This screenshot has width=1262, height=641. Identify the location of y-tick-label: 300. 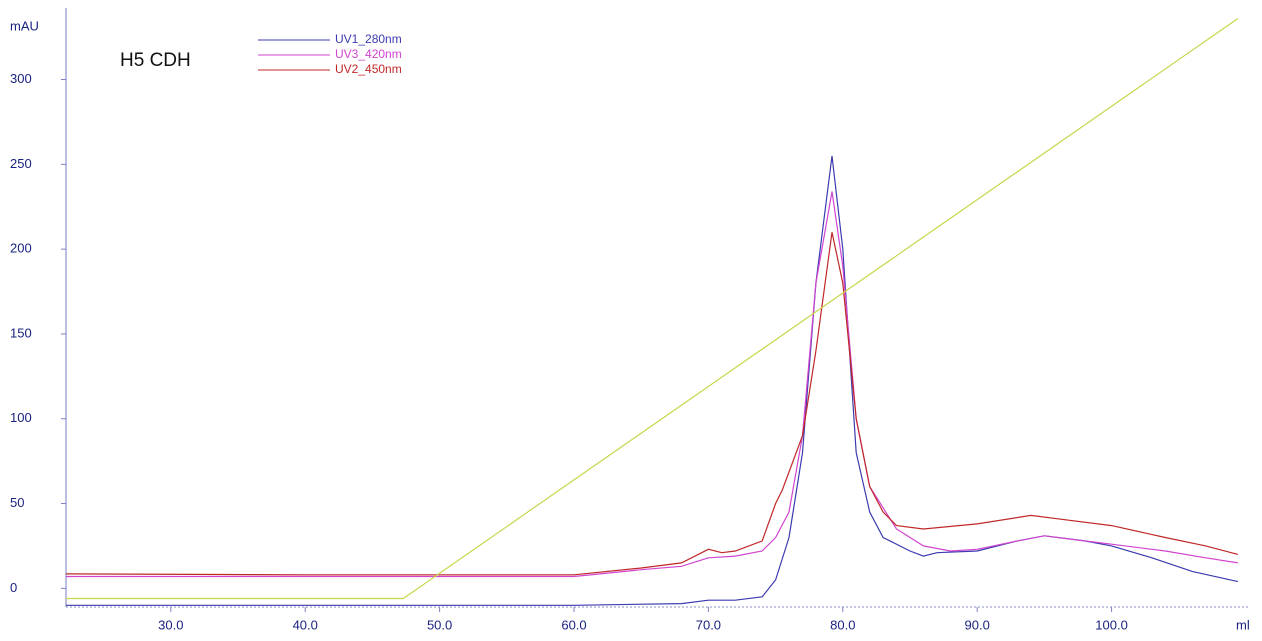
(21, 78).